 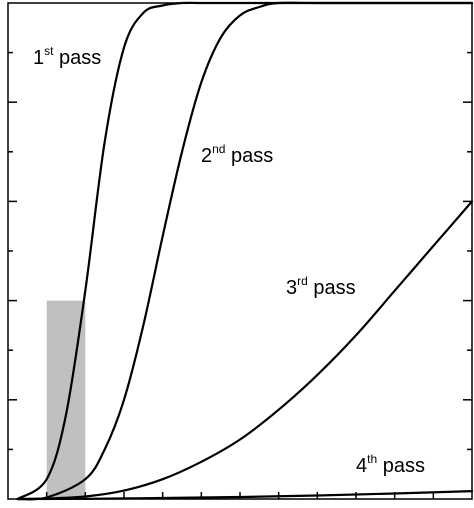 I want to click on series-label-3rd-pass: 3rd pass, so click(x=321, y=286).